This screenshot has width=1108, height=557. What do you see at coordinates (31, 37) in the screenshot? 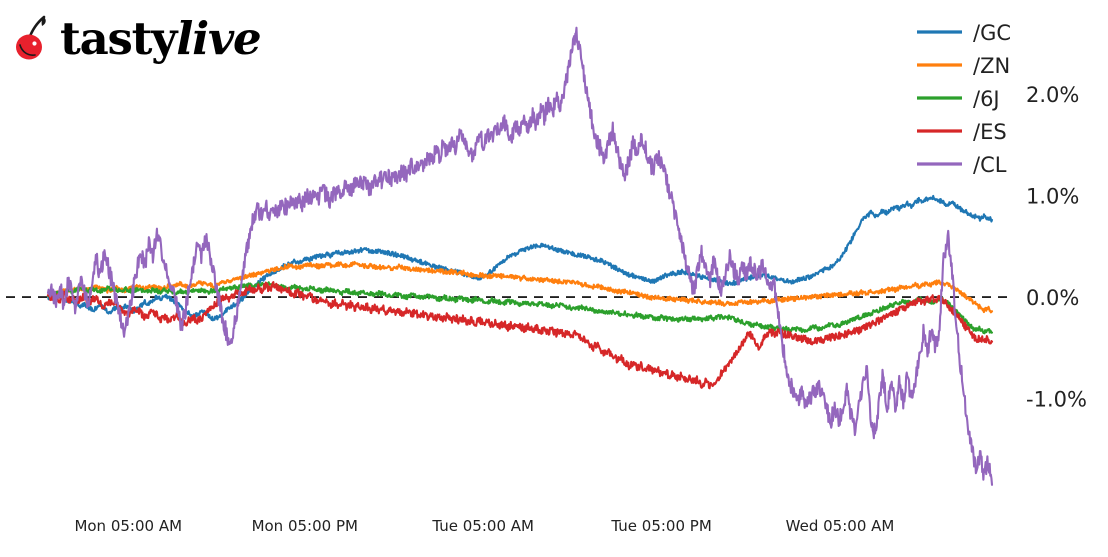
I see `cherry-icon` at bounding box center [31, 37].